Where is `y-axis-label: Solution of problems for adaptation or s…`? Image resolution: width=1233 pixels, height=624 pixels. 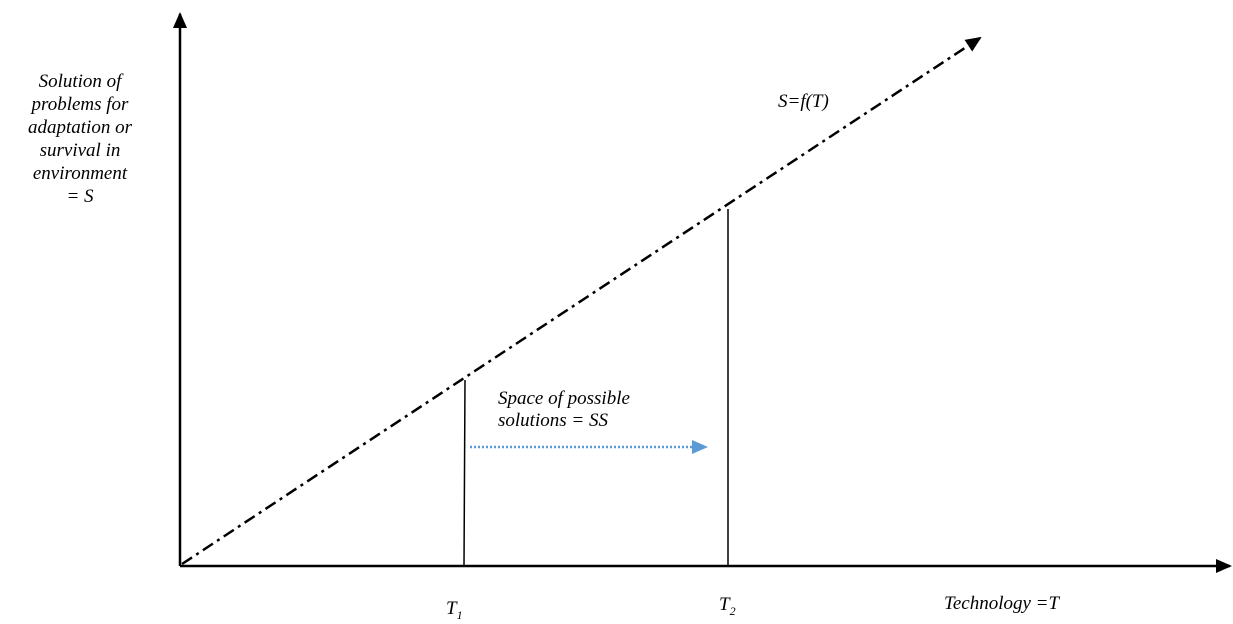 y-axis-label: Solution of problems for adaptation or s… is located at coordinates (80, 139).